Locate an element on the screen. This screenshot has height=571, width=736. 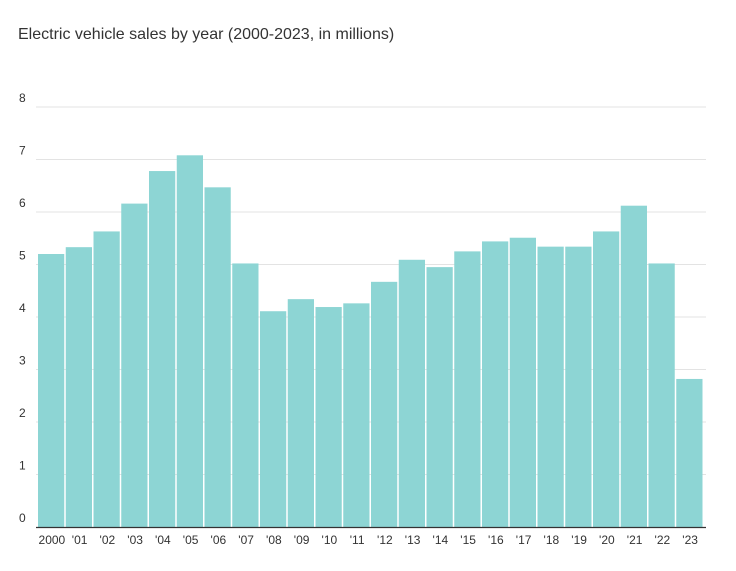
x-tick-label: '02 is located at coordinates (108, 540).